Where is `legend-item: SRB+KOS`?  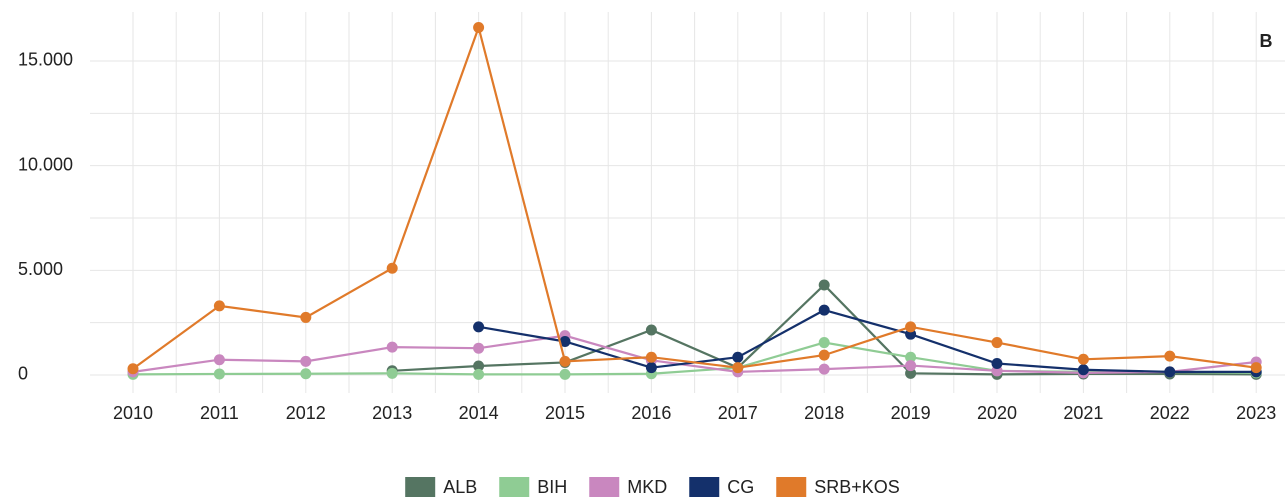 legend-item: SRB+KOS is located at coordinates (838, 487).